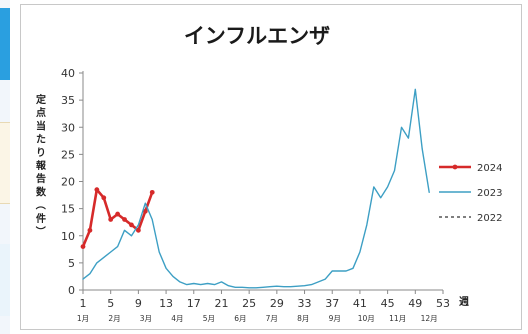 The width and height of the screenshot is (528, 334). What do you see at coordinates (272, 318) in the screenshot?
I see `month-label: 7月` at bounding box center [272, 318].